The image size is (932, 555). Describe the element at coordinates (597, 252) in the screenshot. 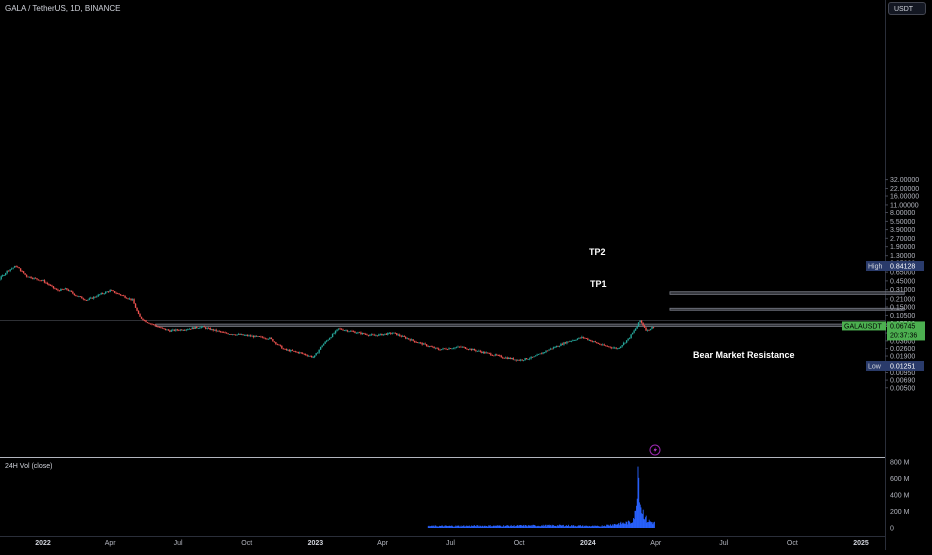

I see `tp2-label: TP2` at that location.